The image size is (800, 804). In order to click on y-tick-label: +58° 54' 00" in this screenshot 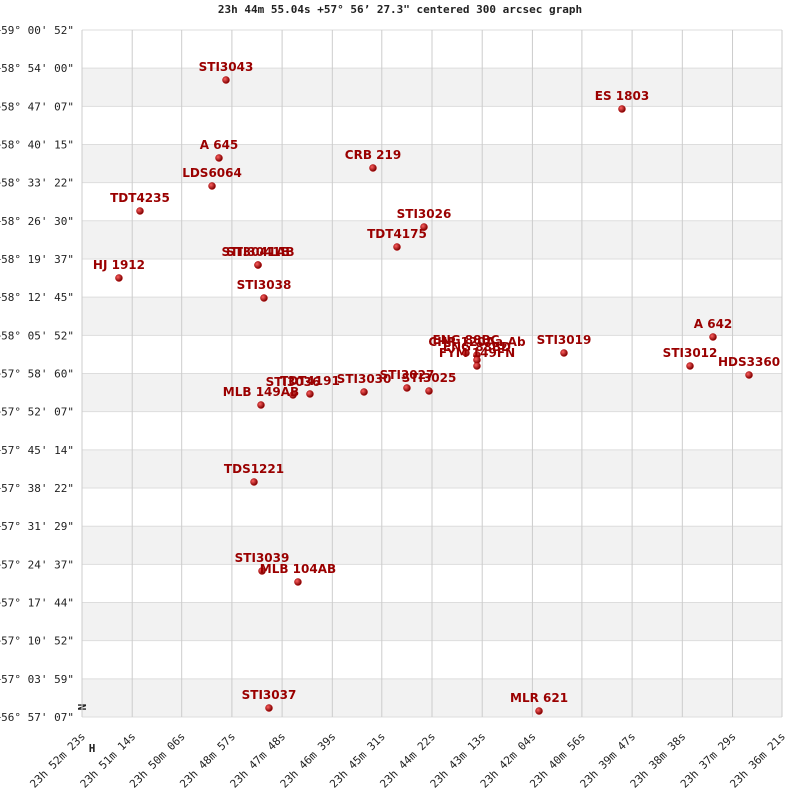, I will do `click(37, 68)`.